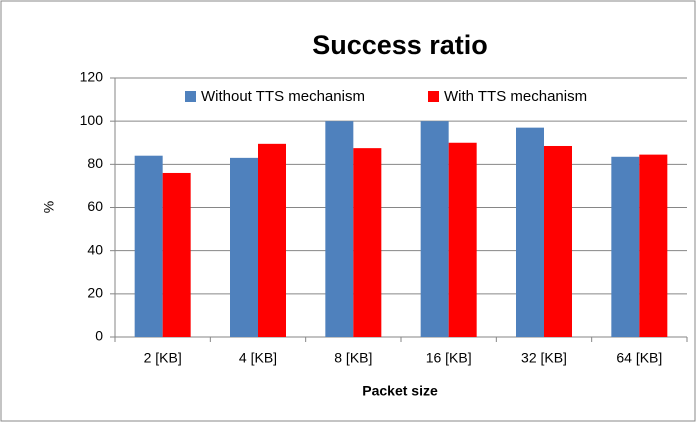  What do you see at coordinates (95, 293) in the screenshot?
I see `y-tick-label: 20` at bounding box center [95, 293].